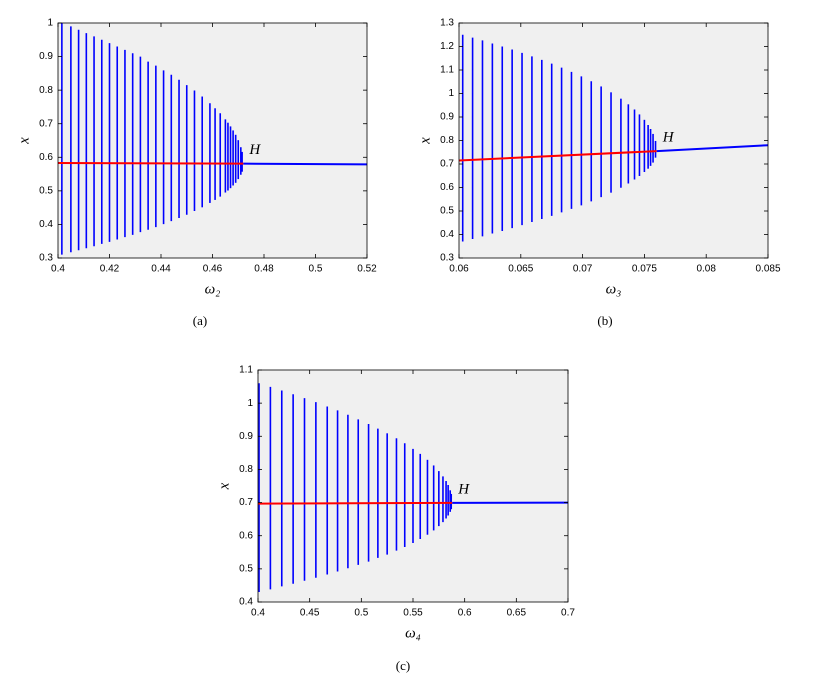  What do you see at coordinates (520, 269) in the screenshot?
I see `x-tick-label: 0.065` at bounding box center [520, 269].